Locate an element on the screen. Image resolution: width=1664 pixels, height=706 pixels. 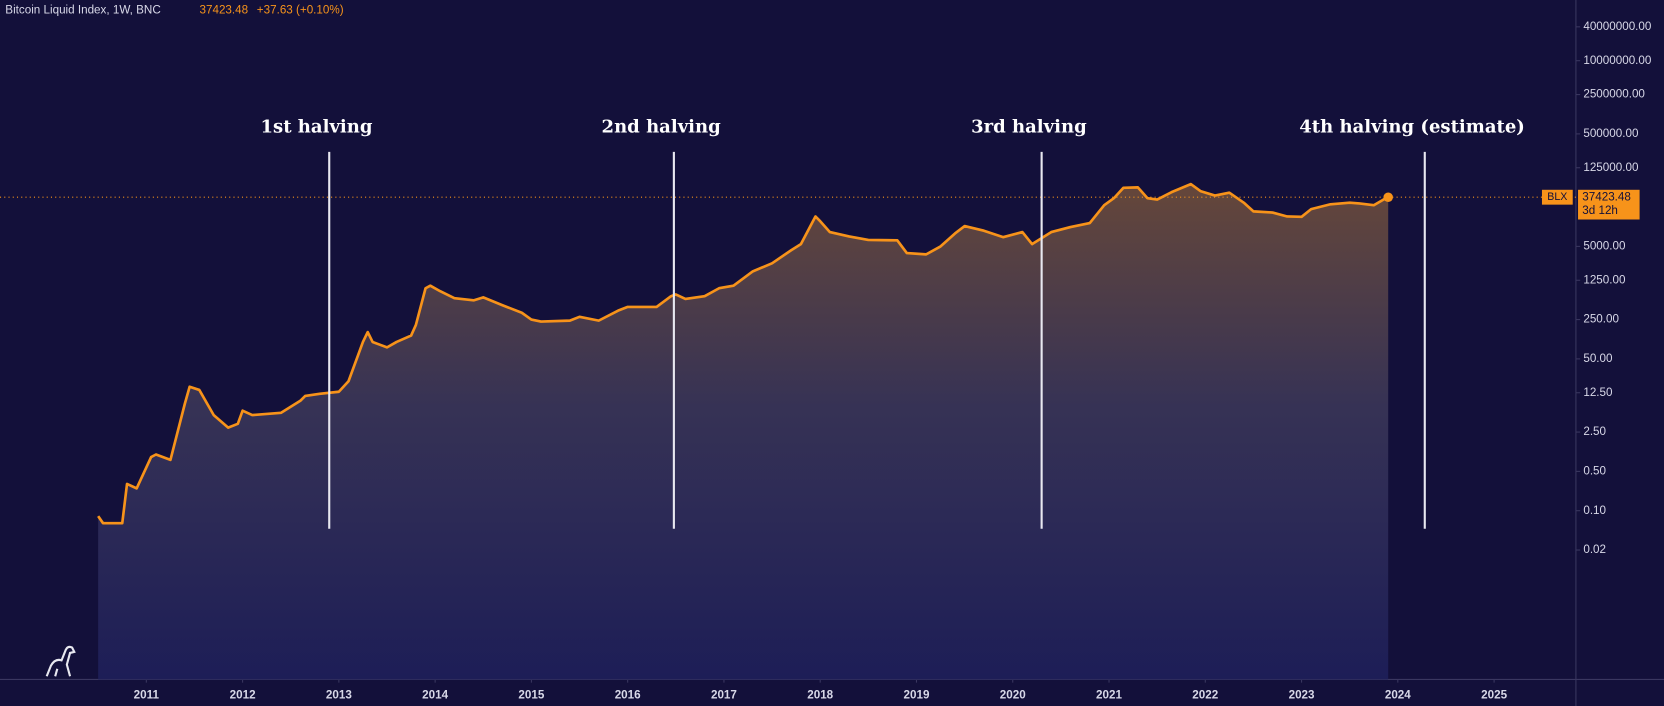
chart-title: Bitcoin Liquid Index, 1W, BNC is located at coordinates (82, 10).